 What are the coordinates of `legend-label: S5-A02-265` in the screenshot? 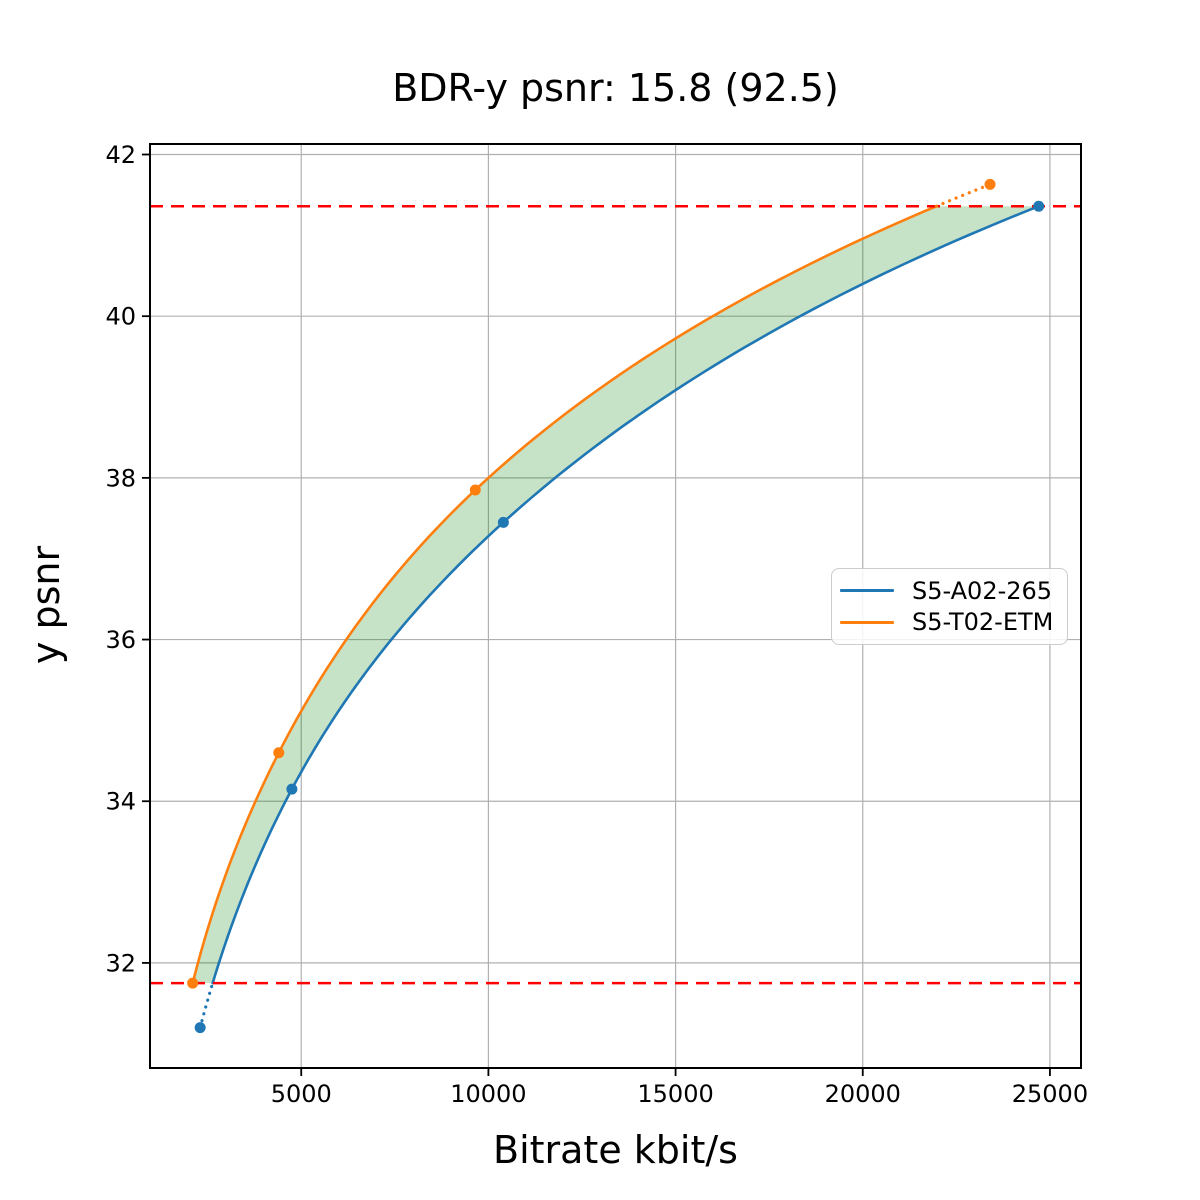 It's located at (982, 590).